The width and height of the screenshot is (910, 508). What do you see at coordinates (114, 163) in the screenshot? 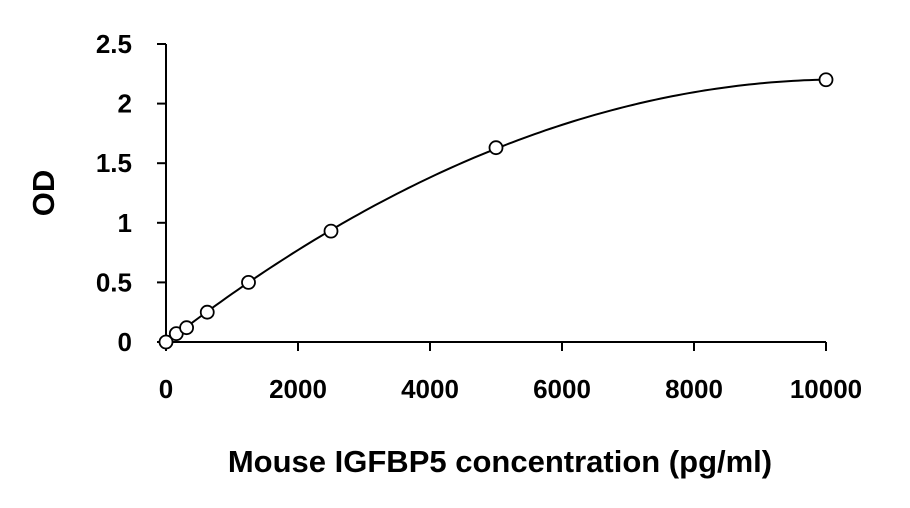
I see `y-tick-label: 1.5` at bounding box center [114, 163].